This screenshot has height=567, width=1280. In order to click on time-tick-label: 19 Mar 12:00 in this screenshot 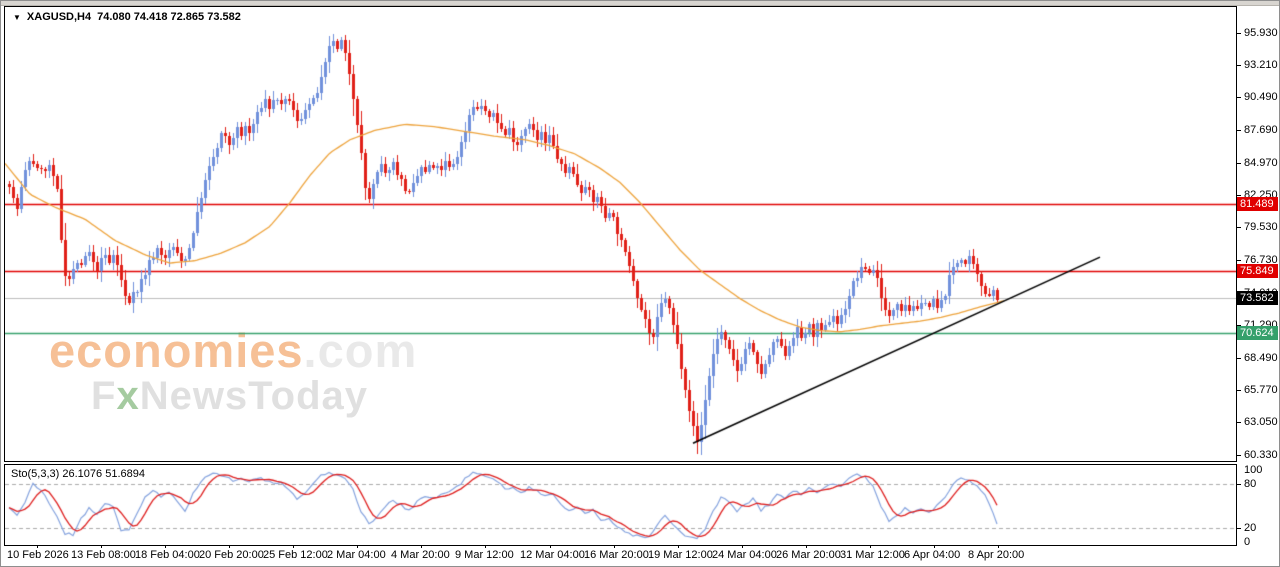, I will do `click(680, 555)`.